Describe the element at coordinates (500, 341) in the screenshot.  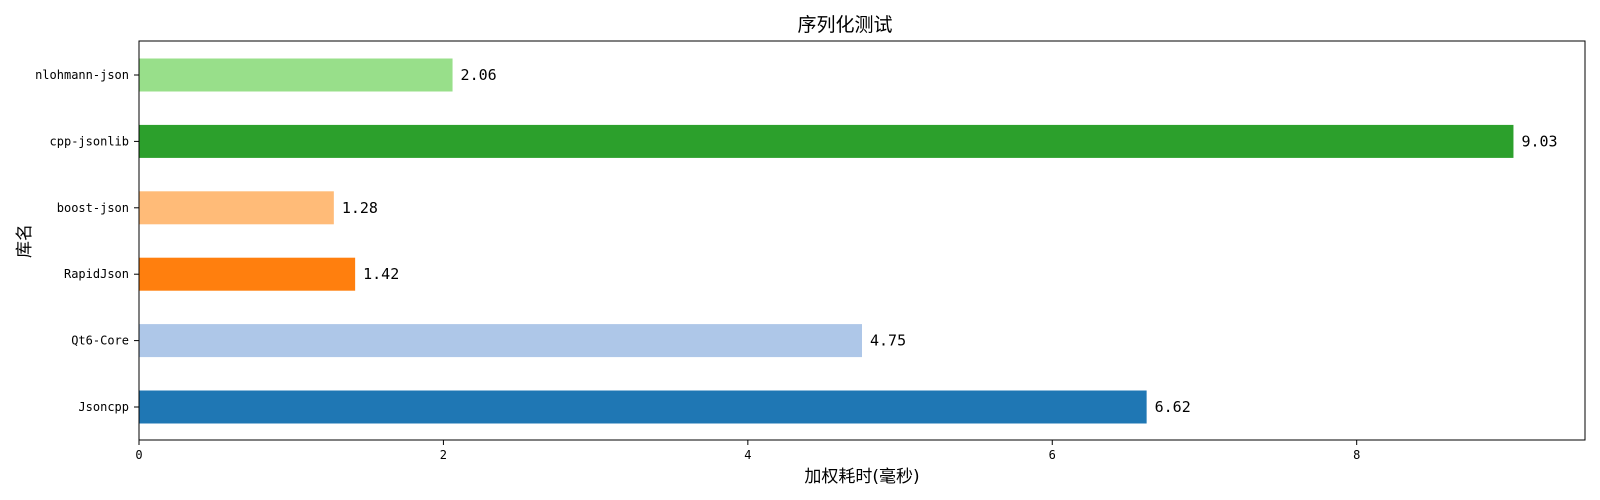
I see `bar-qt6-core` at that location.